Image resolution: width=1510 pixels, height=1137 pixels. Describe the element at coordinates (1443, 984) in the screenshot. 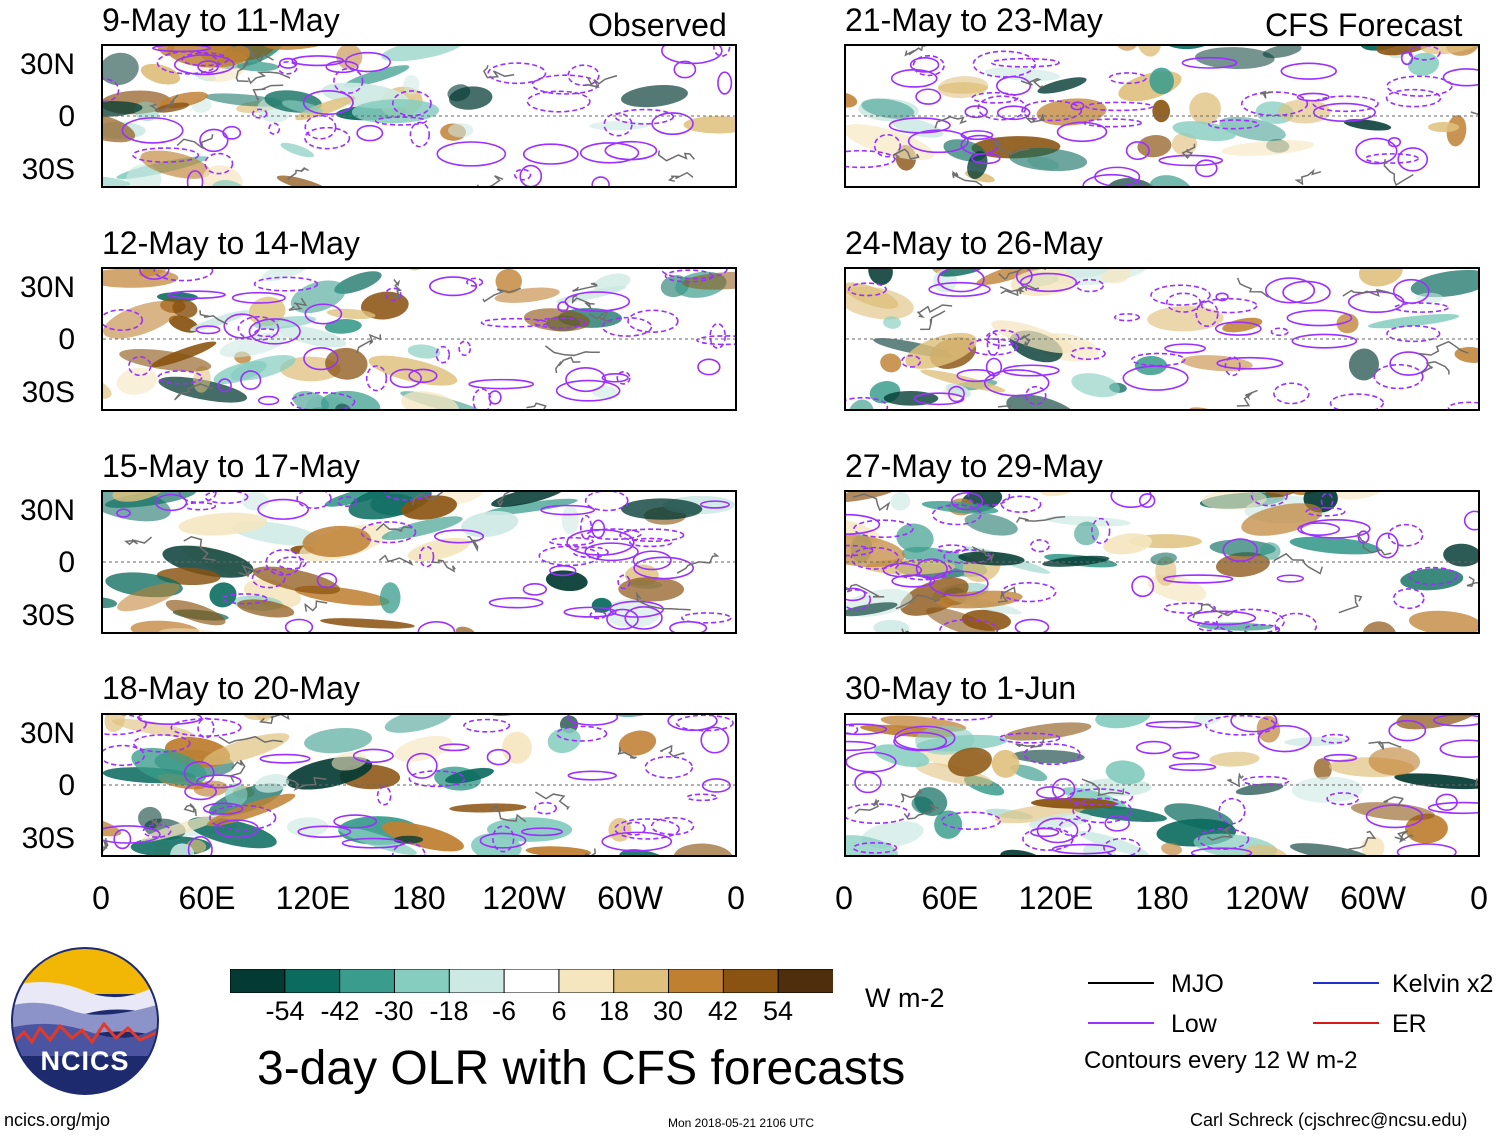

I see `legend-label: Kelvin x2` at that location.